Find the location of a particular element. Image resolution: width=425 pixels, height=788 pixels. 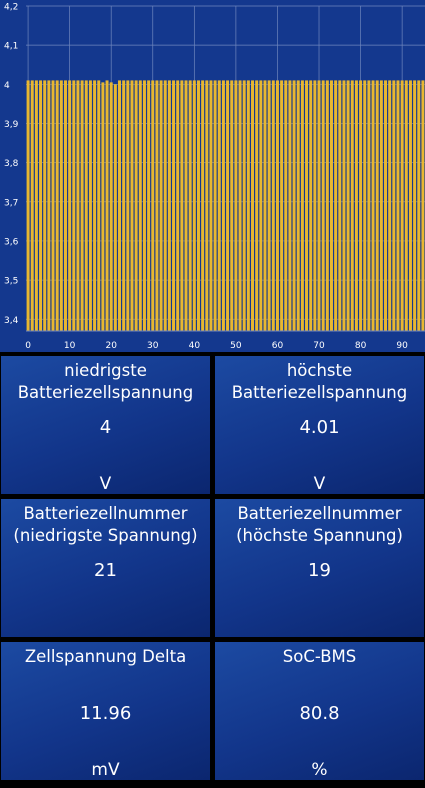

panel-title: Batteriezellnummer (niedrigste Spannung) is located at coordinates (105, 524).